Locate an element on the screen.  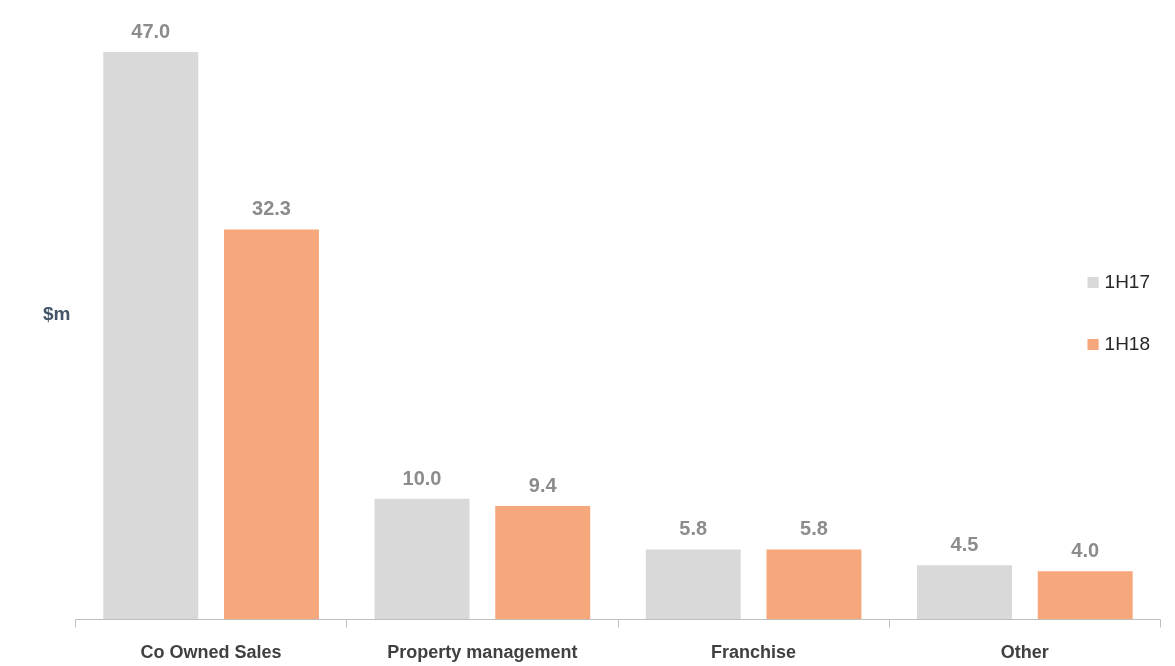
x-tick-label: Franchise is located at coordinates (754, 651).